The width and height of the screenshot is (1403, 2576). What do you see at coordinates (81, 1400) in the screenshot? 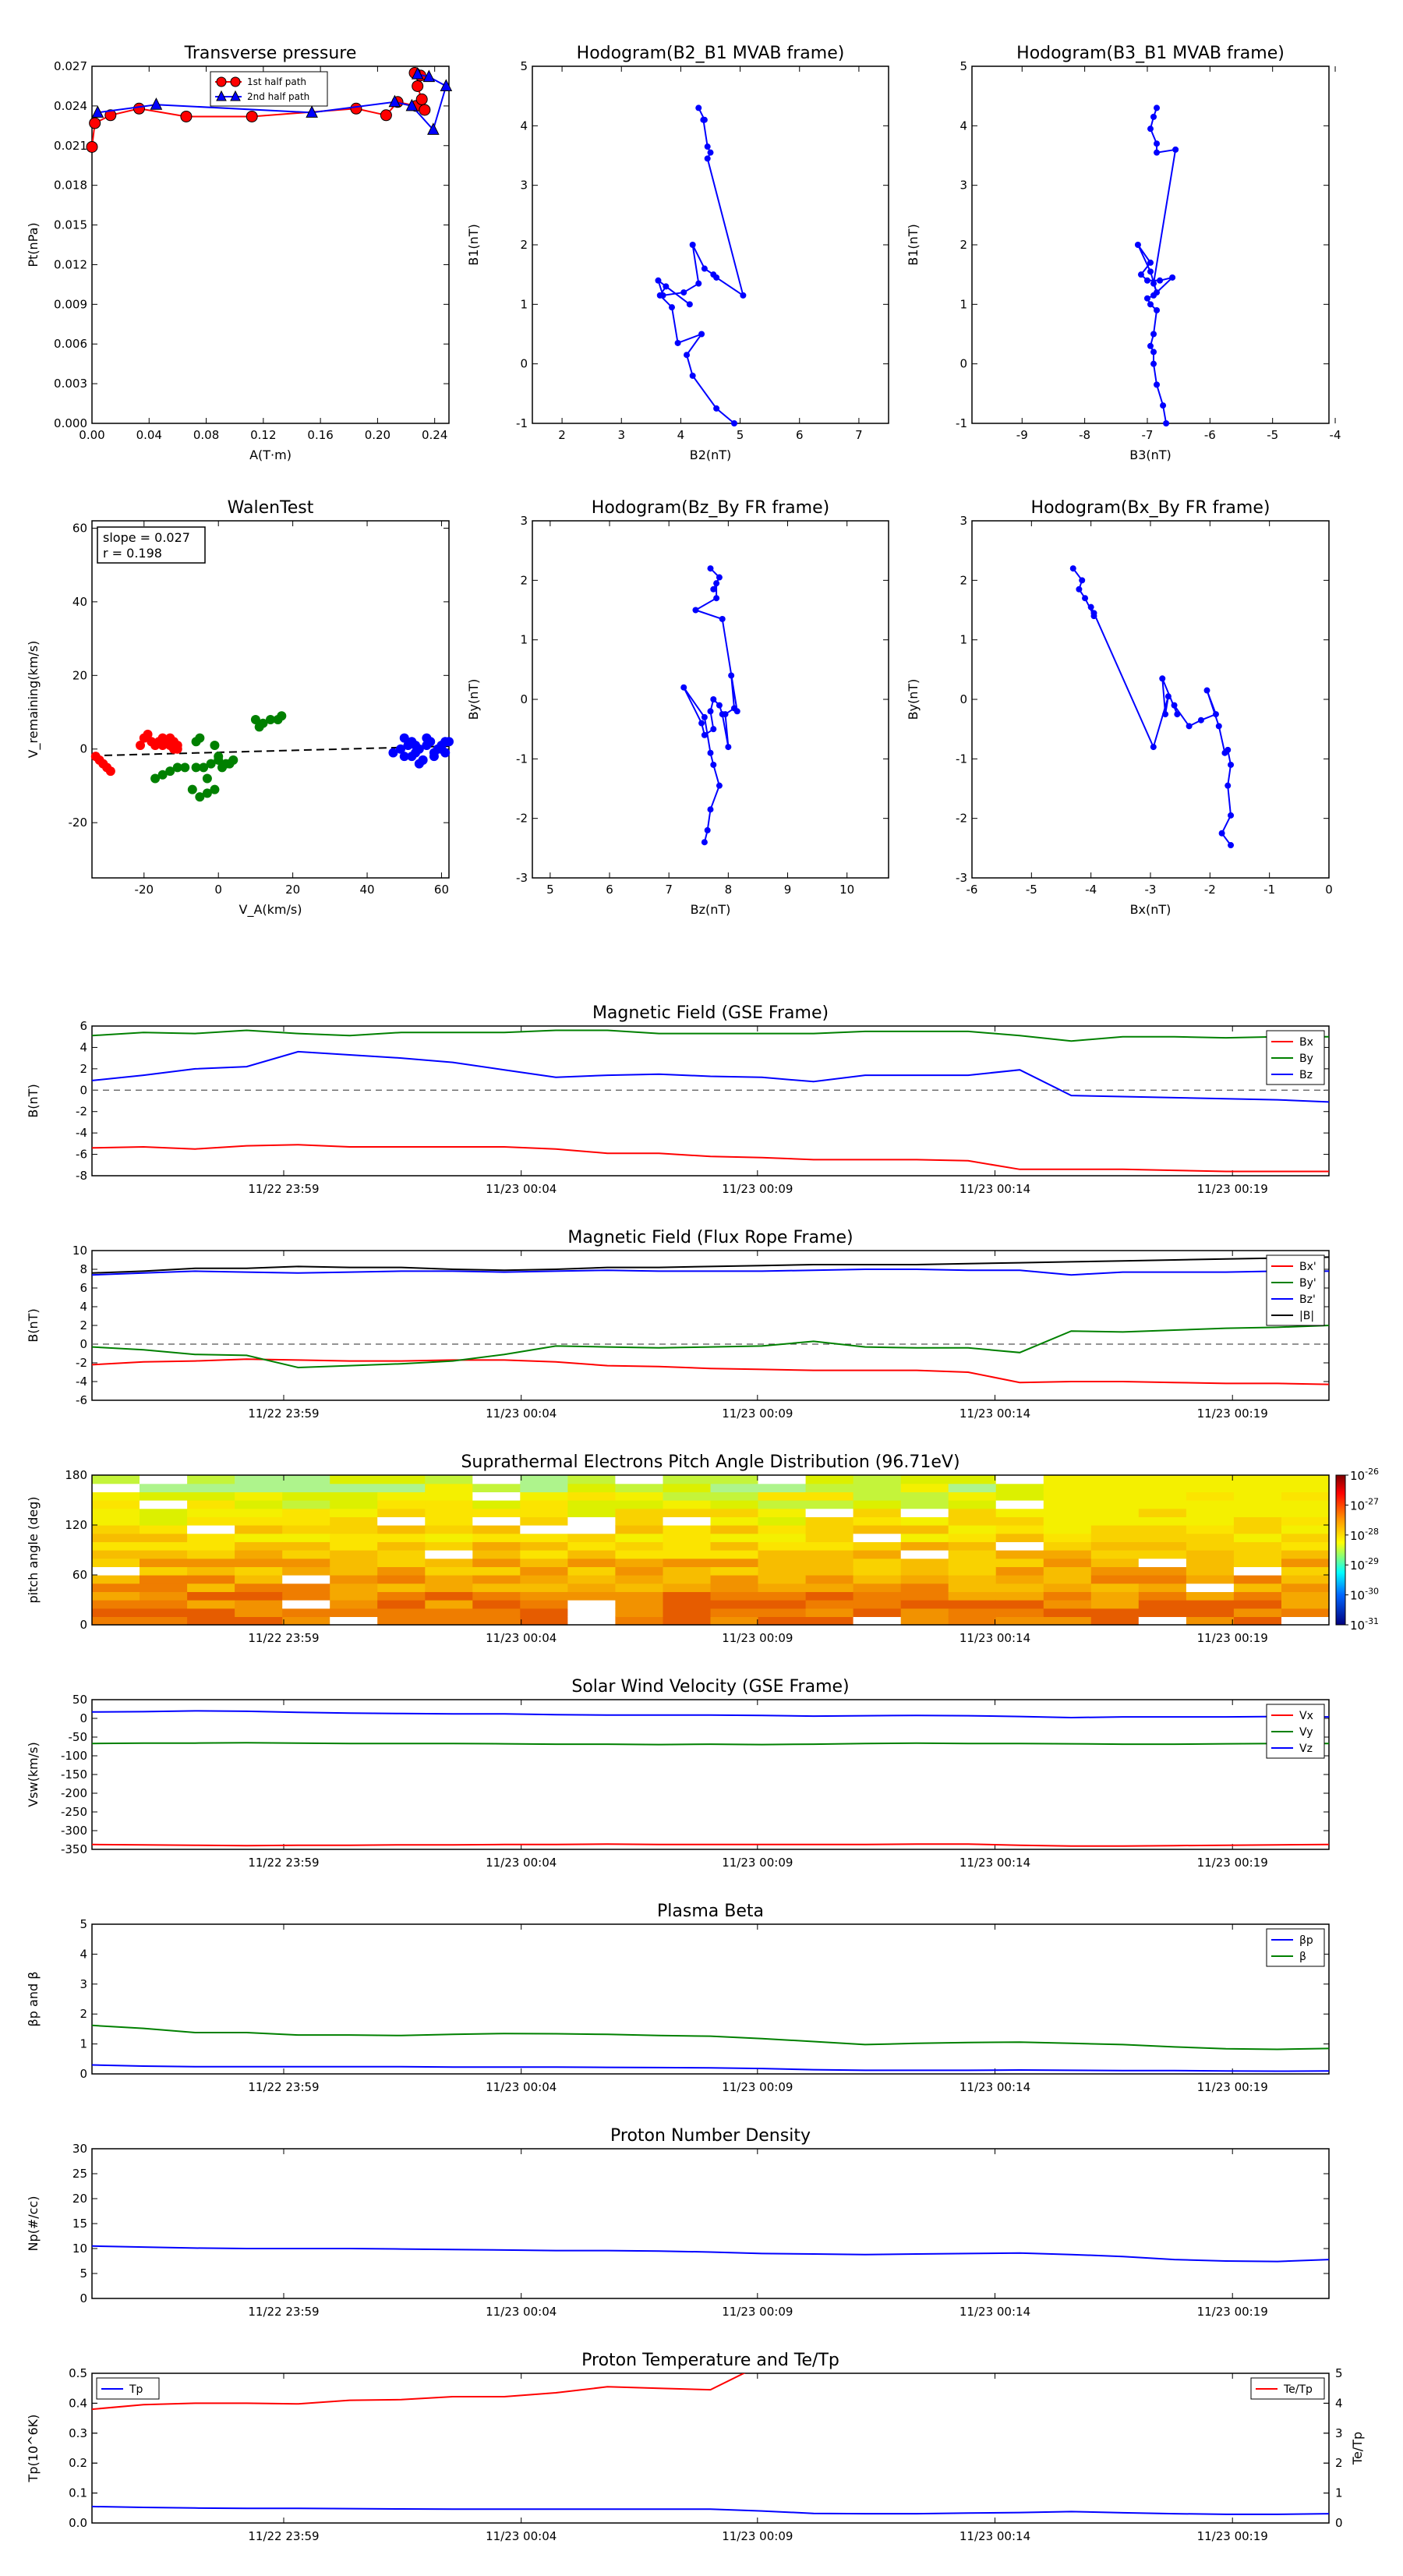
I see `y-tick-label: -6` at bounding box center [81, 1400].